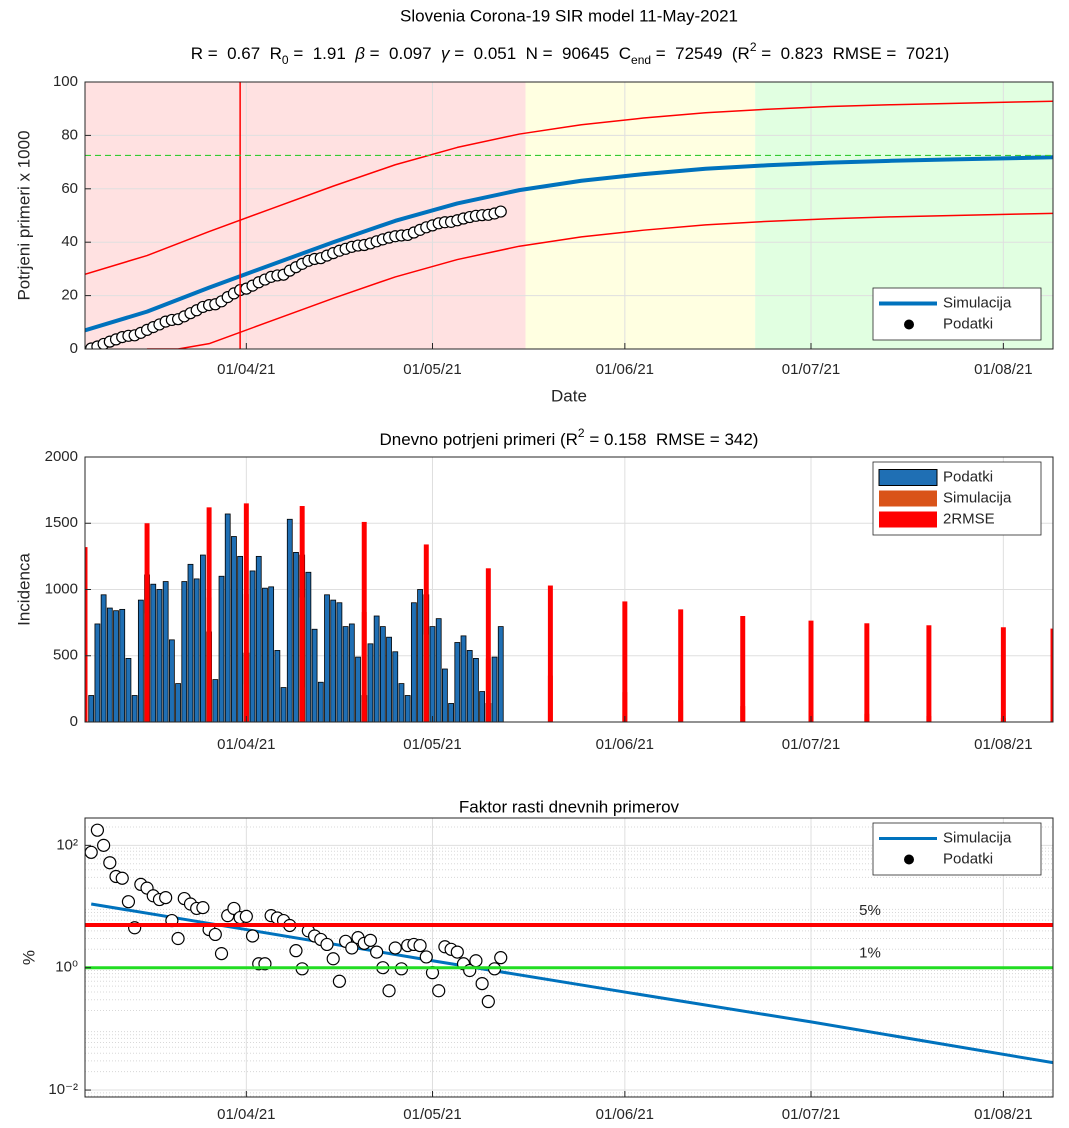  Describe the element at coordinates (61, 456) in the screenshot. I see `y-tick-label: 2000` at that location.